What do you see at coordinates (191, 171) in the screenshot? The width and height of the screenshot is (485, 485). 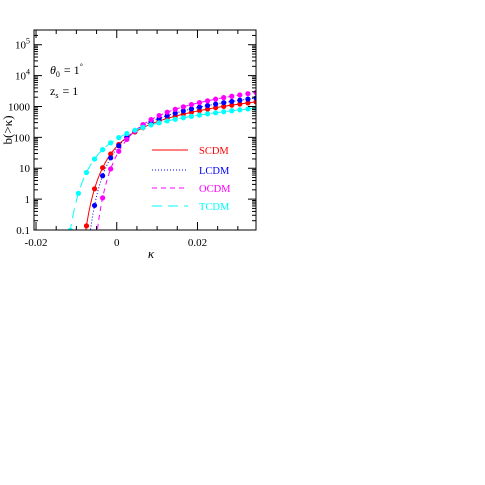 I see `legend-item-lcdm: LCDM` at bounding box center [191, 171].